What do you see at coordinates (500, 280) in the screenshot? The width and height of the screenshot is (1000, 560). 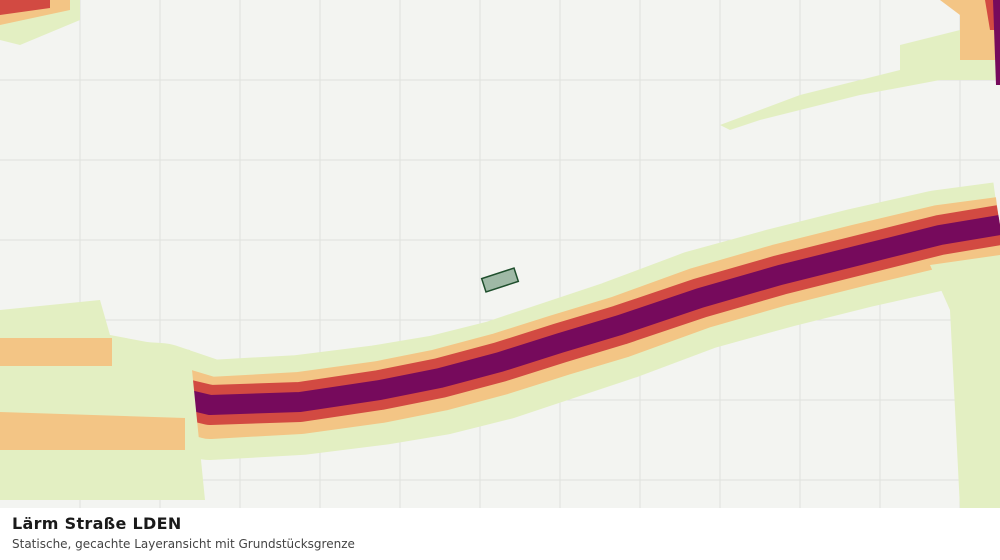 I see `parcel-boundary` at bounding box center [500, 280].